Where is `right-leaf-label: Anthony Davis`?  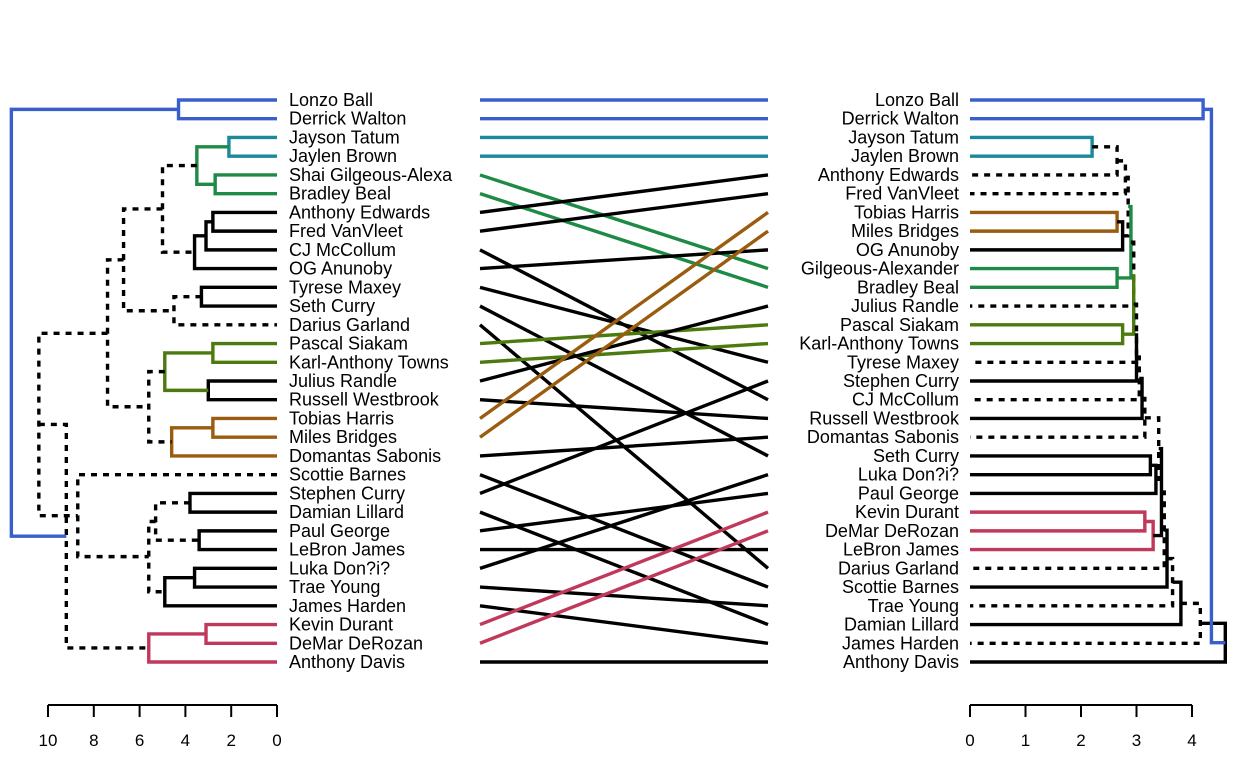
right-leaf-label: Anthony Davis is located at coordinates (901, 662).